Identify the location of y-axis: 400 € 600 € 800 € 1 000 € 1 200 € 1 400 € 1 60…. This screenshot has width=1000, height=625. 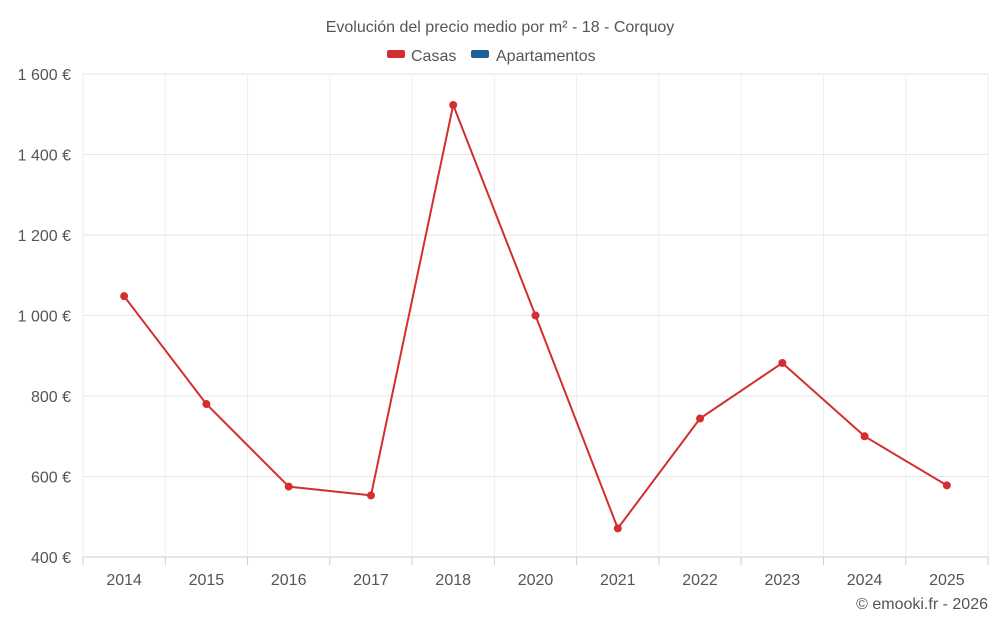
(44, 317).